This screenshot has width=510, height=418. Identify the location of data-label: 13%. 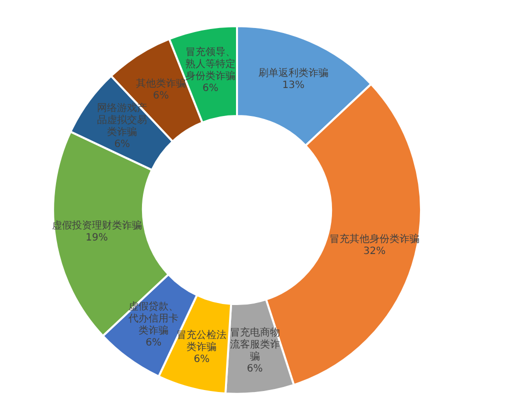
(293, 86).